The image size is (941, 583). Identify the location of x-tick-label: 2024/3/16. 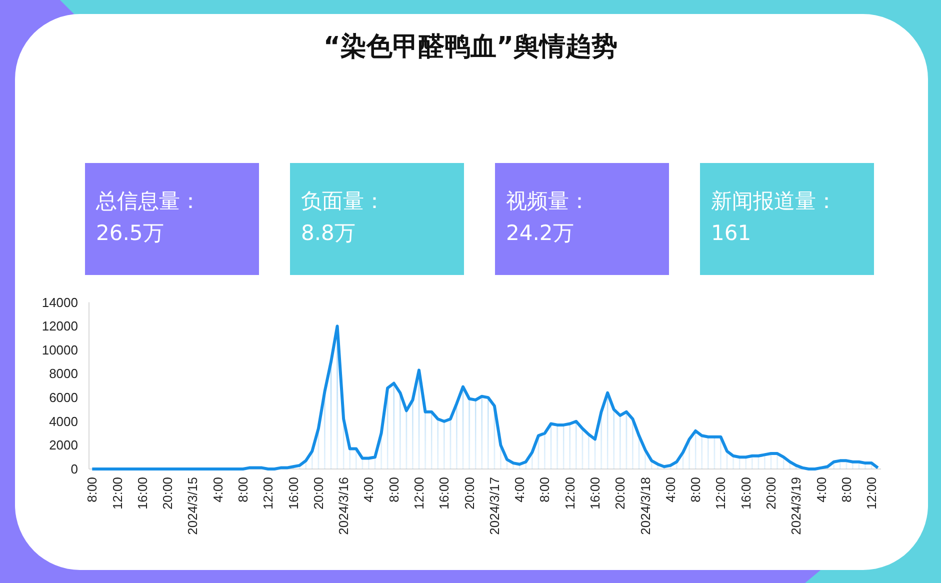
(344, 506).